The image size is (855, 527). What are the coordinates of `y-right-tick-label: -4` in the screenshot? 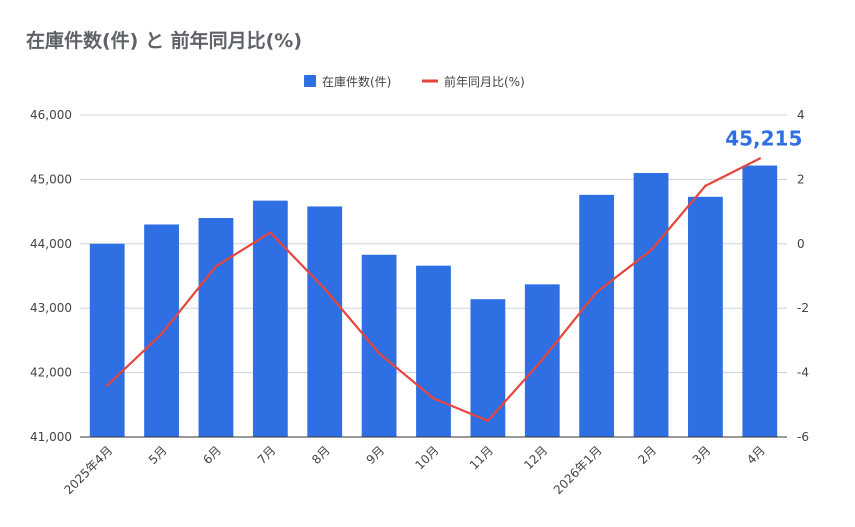 It's located at (803, 373).